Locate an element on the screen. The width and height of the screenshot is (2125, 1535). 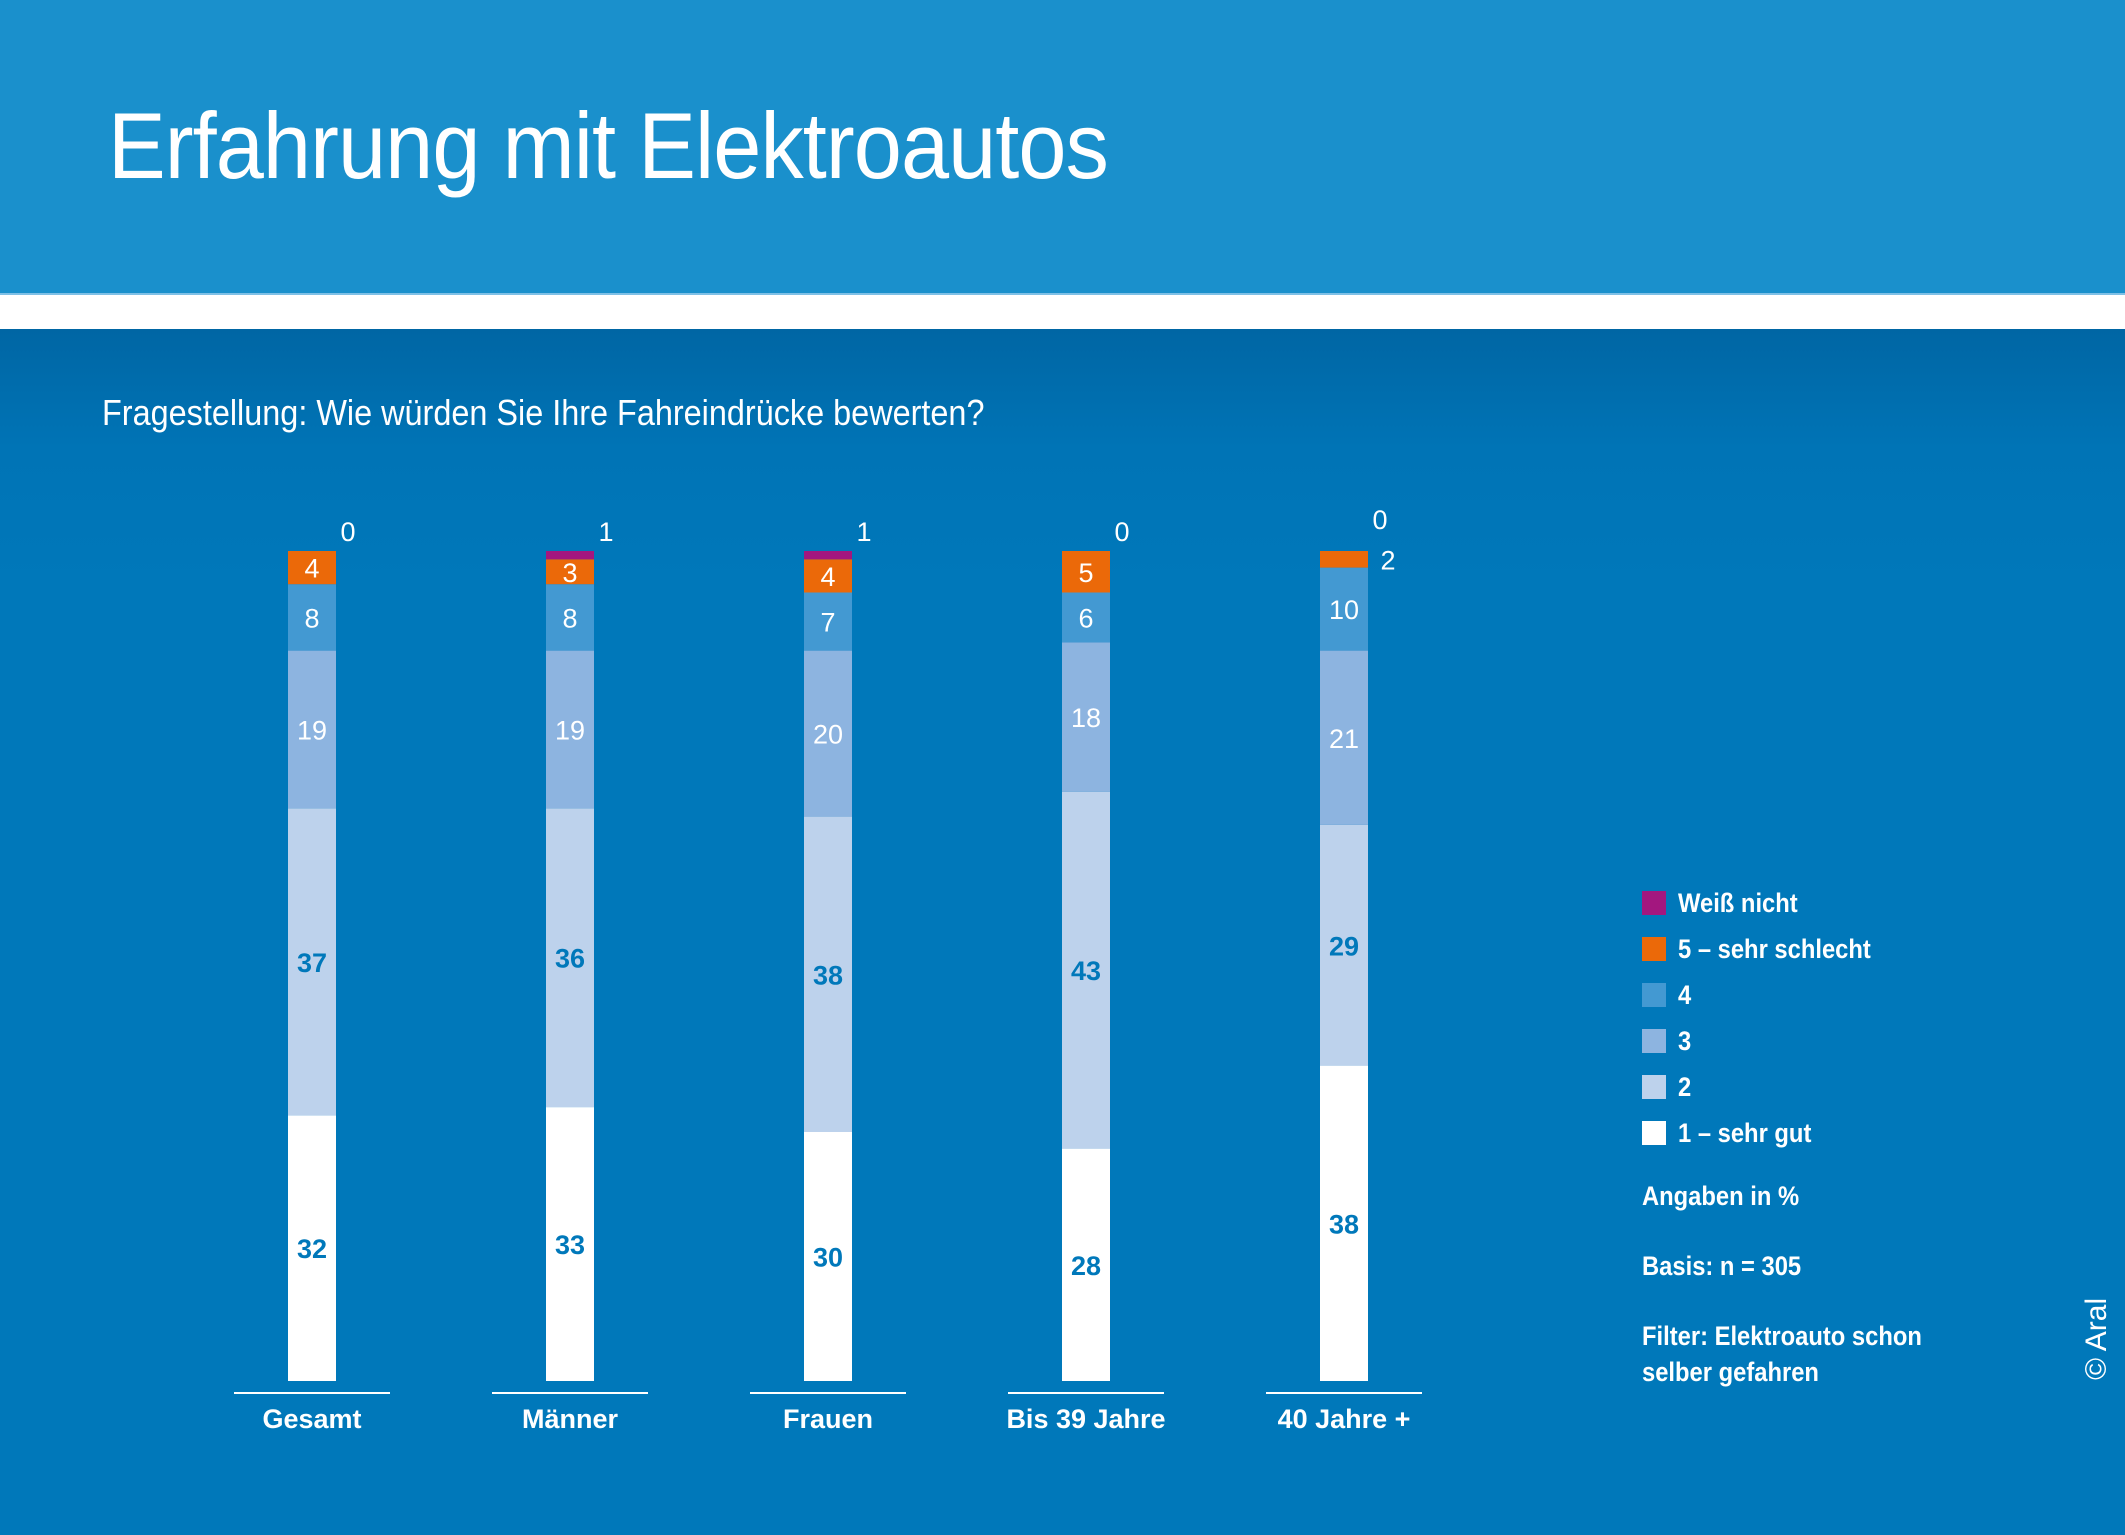
data-label-3: 20 is located at coordinates (828, 735).